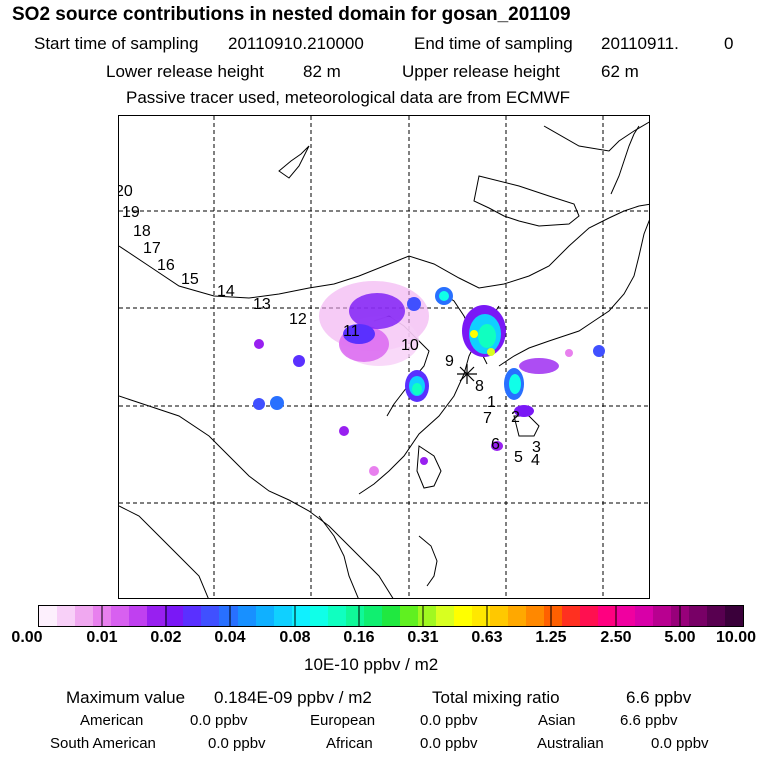  Describe the element at coordinates (423, 637) in the screenshot. I see `colorbar-tick-6: 0.31` at that location.